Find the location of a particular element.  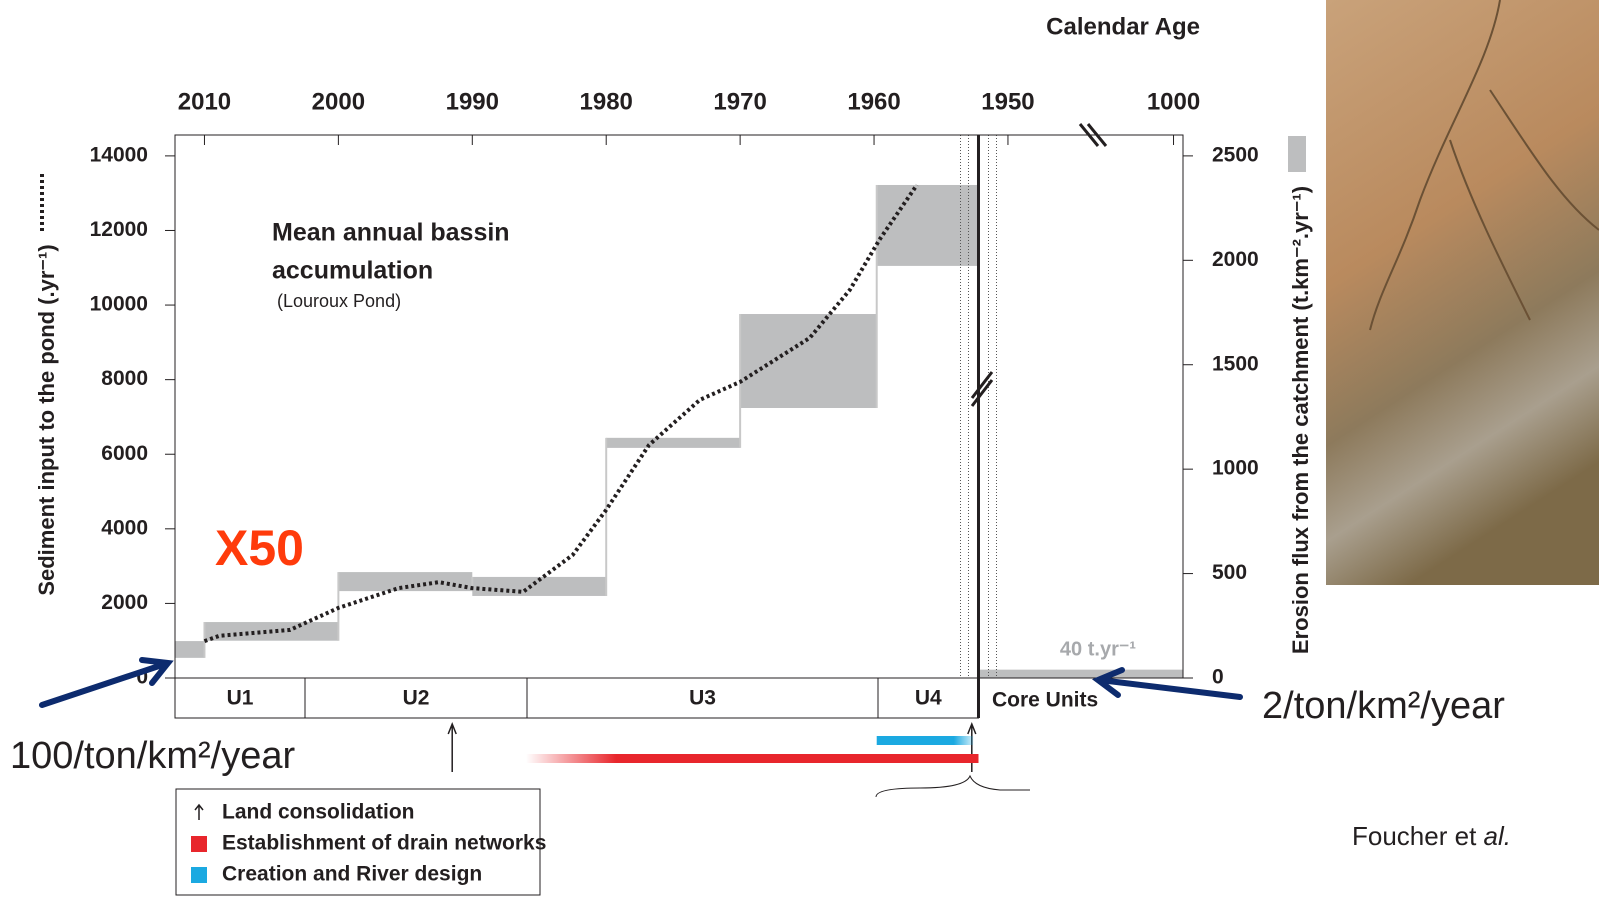

right-annotation: 2/ton/km²/year is located at coordinates (1383, 706).